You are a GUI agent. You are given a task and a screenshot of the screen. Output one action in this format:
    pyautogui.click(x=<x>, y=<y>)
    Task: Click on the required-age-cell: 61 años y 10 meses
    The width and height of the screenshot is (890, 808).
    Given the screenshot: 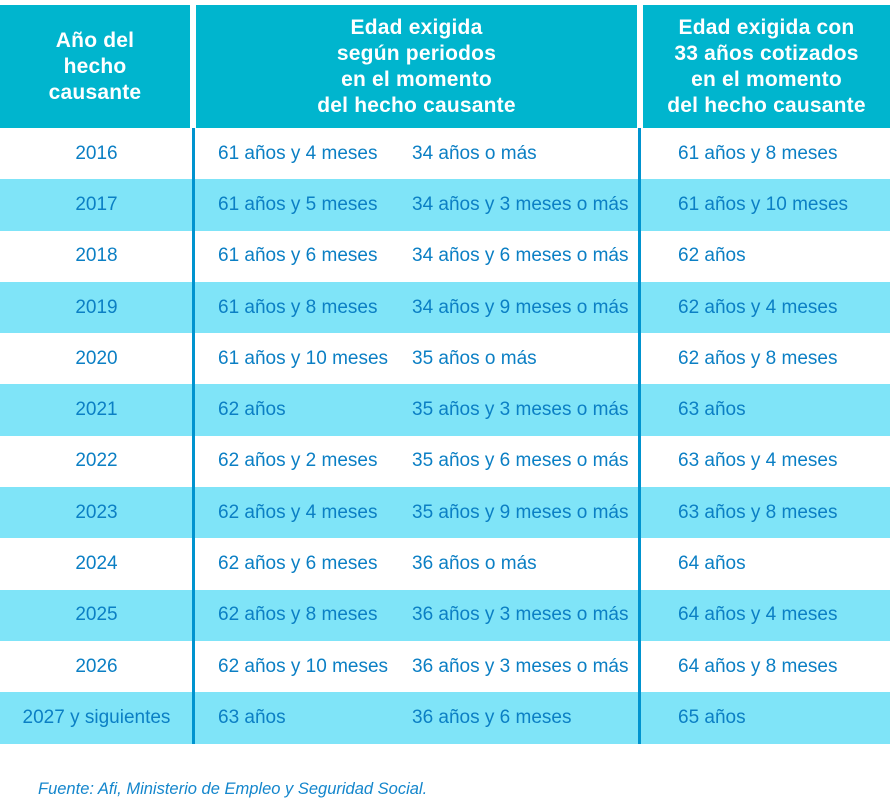 What is the action you would take?
    pyautogui.click(x=303, y=358)
    